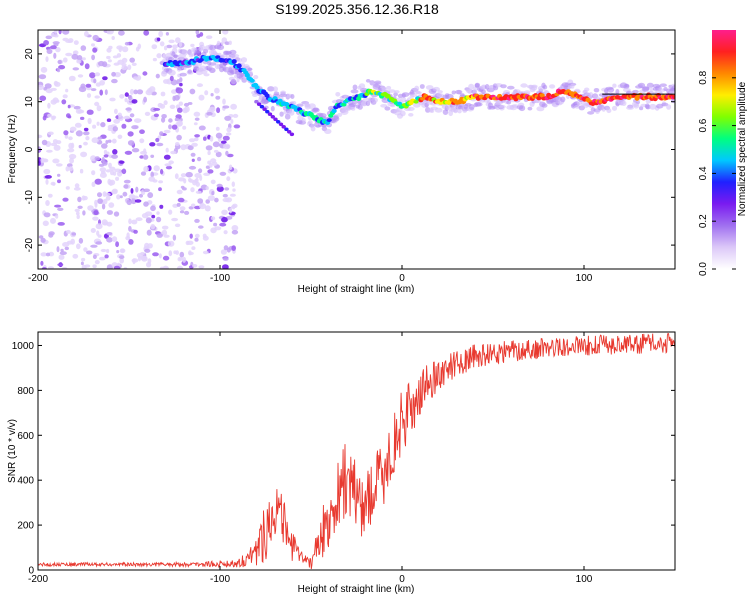 The width and height of the screenshot is (750, 600). Describe the element at coordinates (29, 197) in the screenshot. I see `y-tick-label: -10` at that location.